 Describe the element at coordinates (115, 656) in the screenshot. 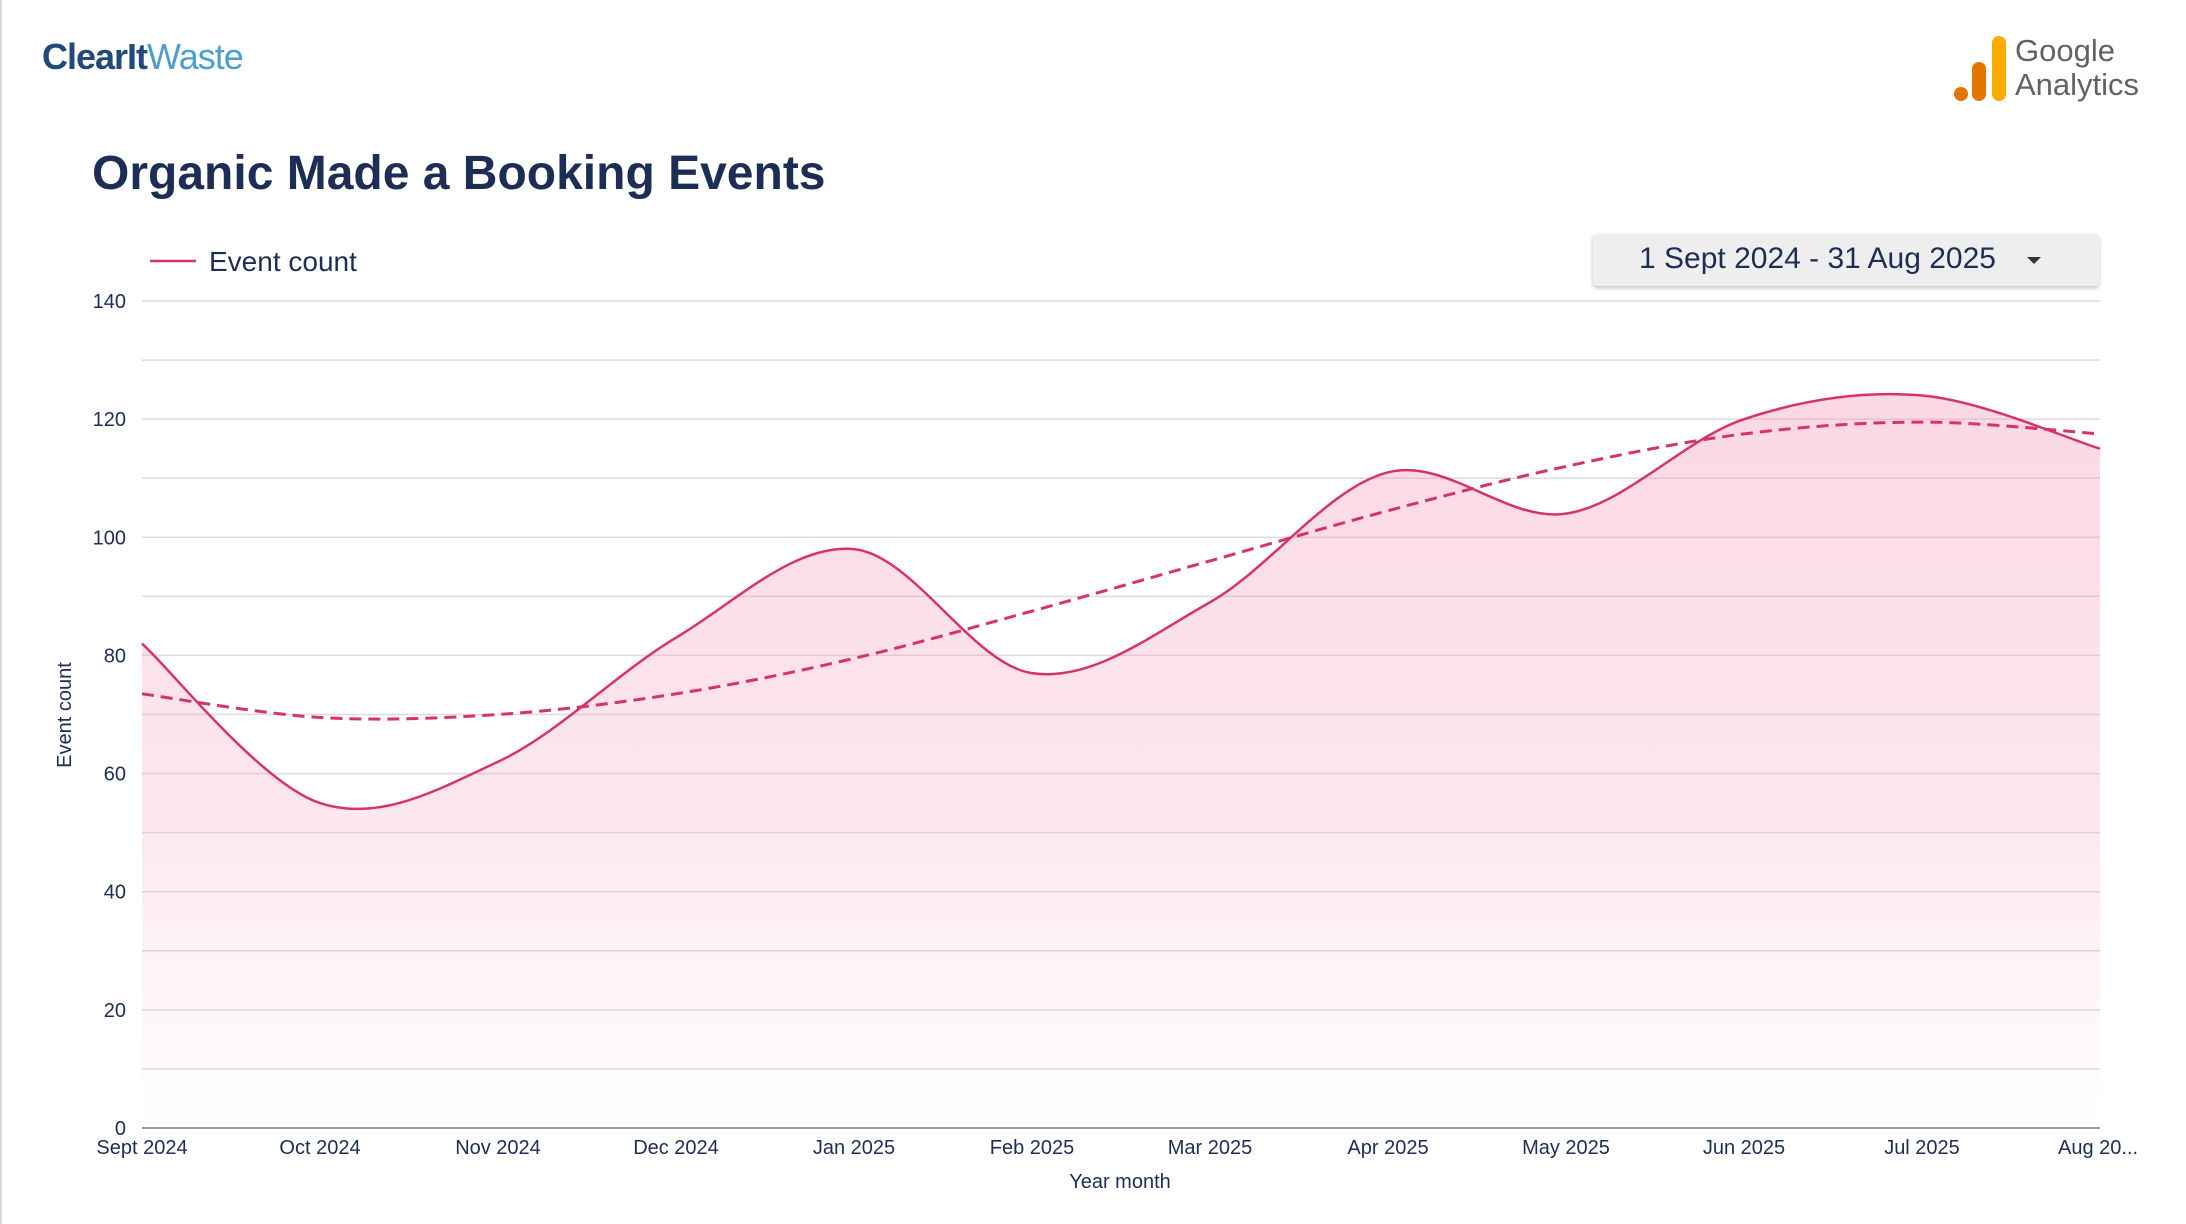

I see `y-tick-label: 80` at that location.